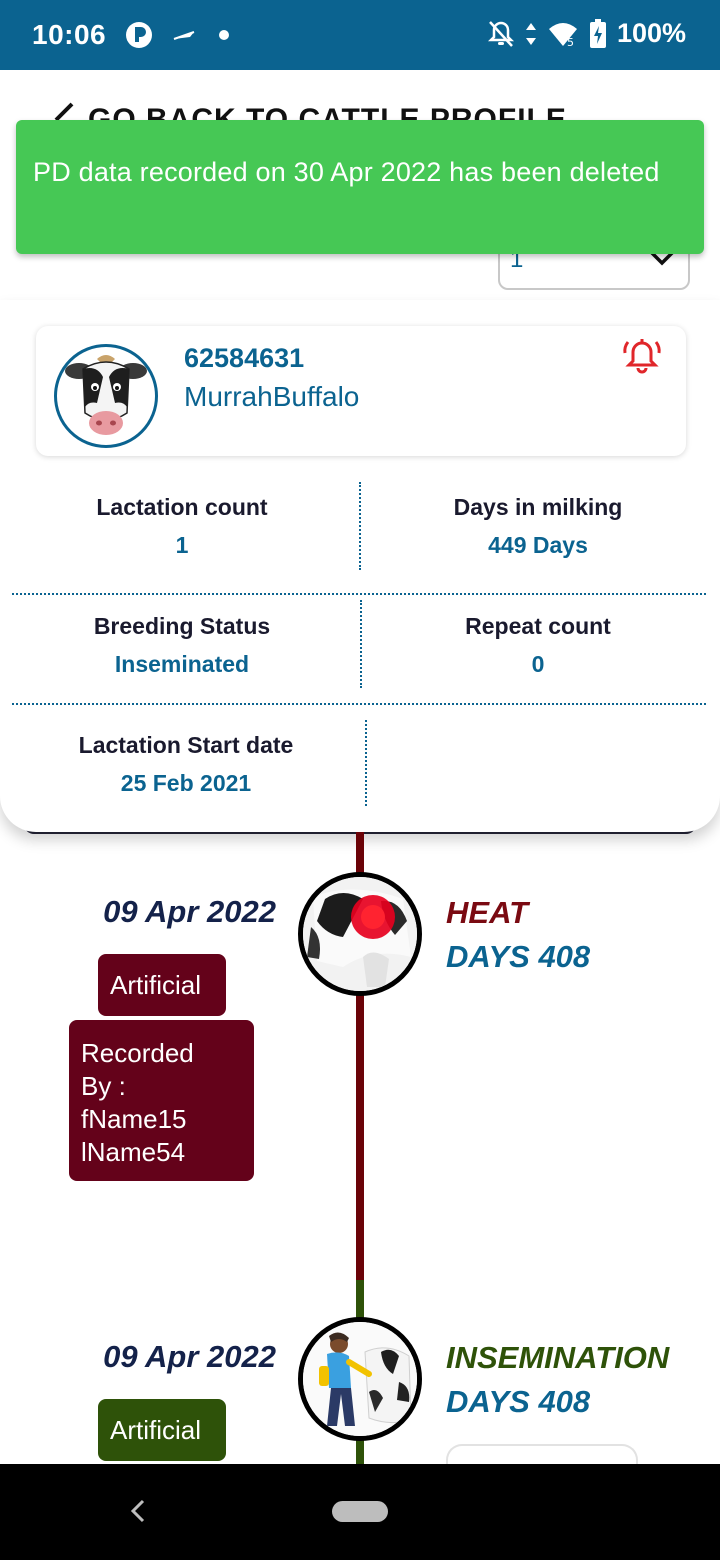 The height and width of the screenshot is (1560, 720). I want to click on days-in-milking-value: 449 Days, so click(538, 545).